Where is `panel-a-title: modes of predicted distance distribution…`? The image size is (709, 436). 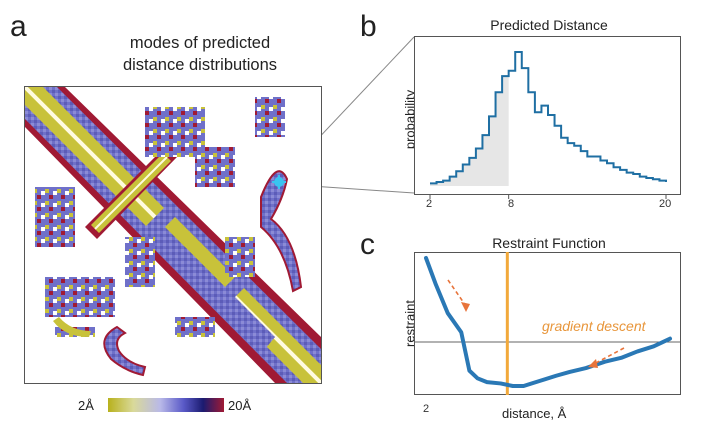 panel-a-title: modes of predicted distance distribution… is located at coordinates (200, 54).